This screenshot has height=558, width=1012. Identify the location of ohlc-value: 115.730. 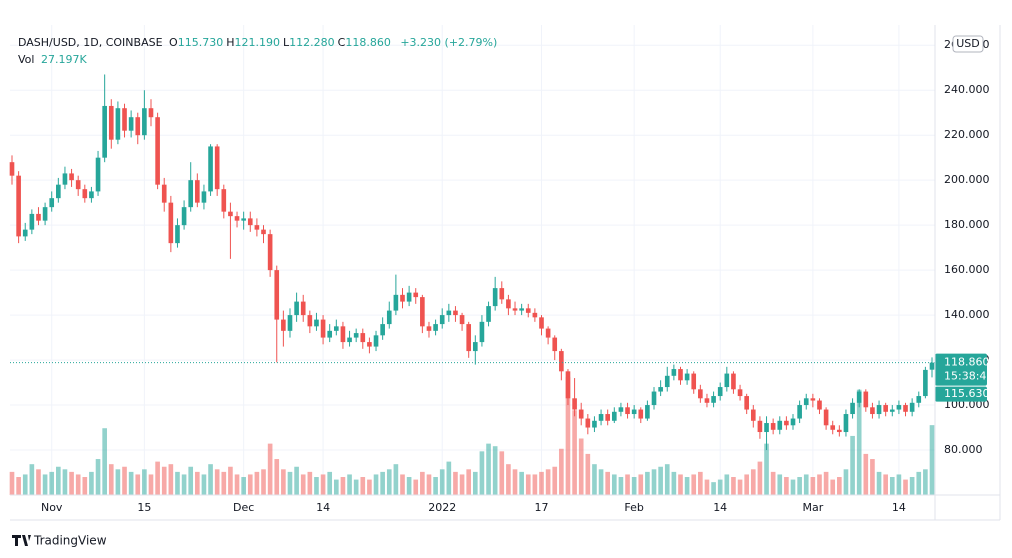
(200, 42).